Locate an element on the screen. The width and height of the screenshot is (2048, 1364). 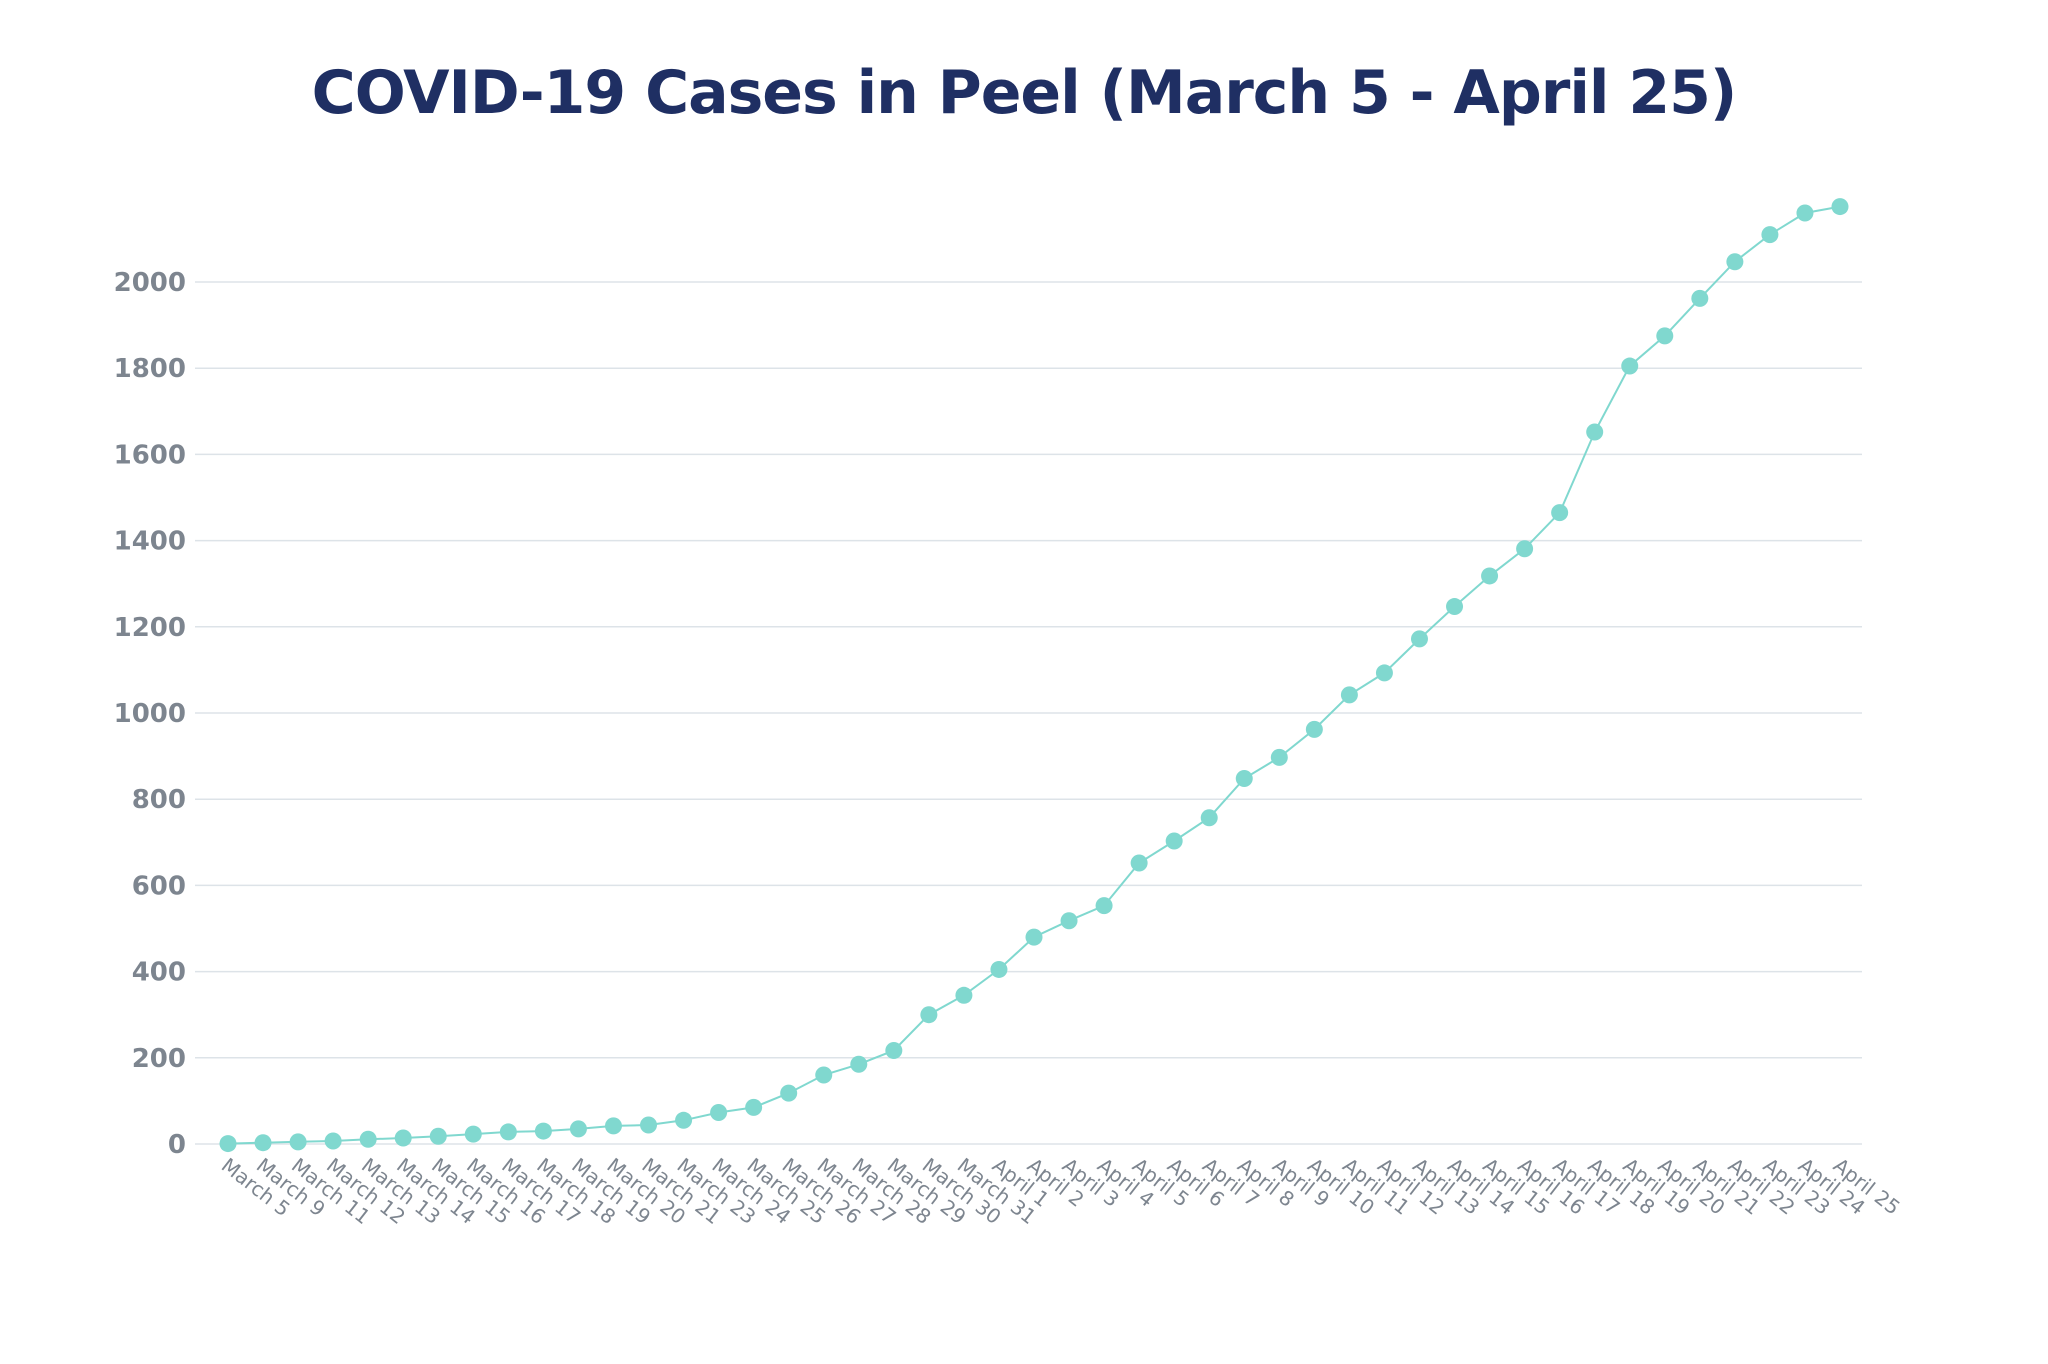
y-tick-label: 0 is located at coordinates (177, 1145).